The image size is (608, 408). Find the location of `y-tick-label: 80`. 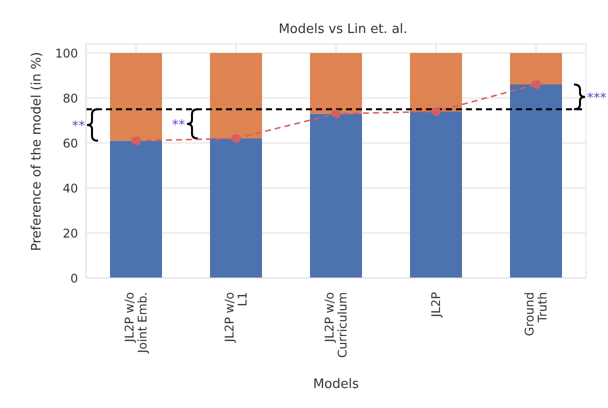

y-tick-label: 80 is located at coordinates (70, 98).